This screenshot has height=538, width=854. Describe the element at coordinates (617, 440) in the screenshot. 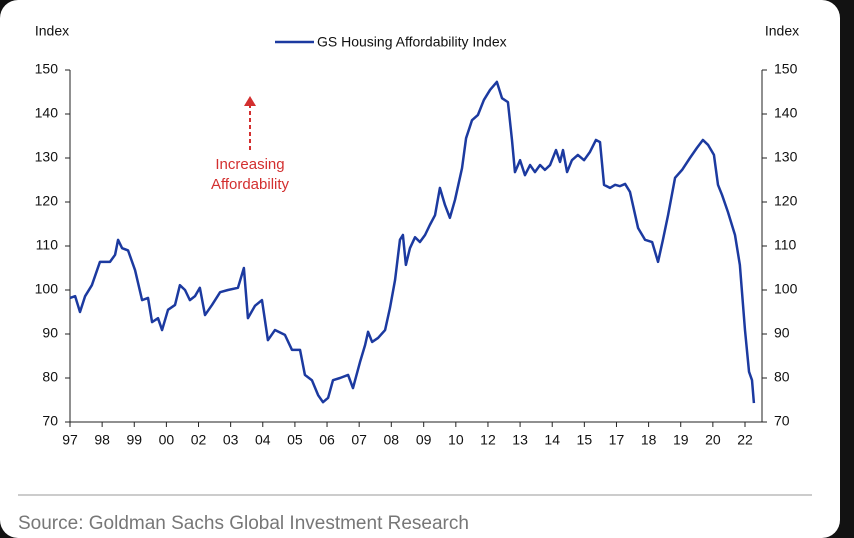

I see `x-tick-label: 17` at that location.